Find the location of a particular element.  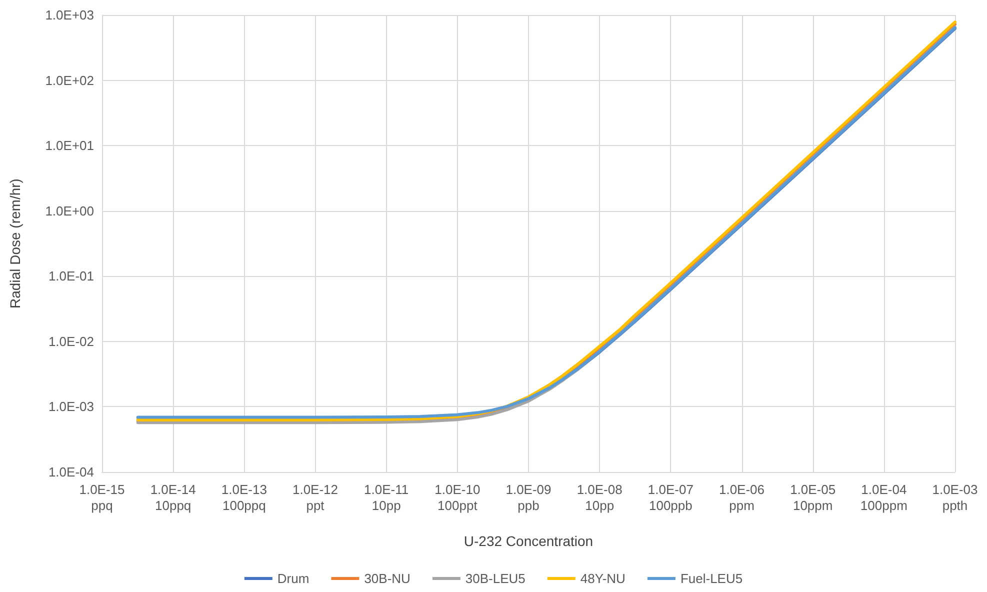

y-tick-label: 1.0E-02 is located at coordinates (71, 341).